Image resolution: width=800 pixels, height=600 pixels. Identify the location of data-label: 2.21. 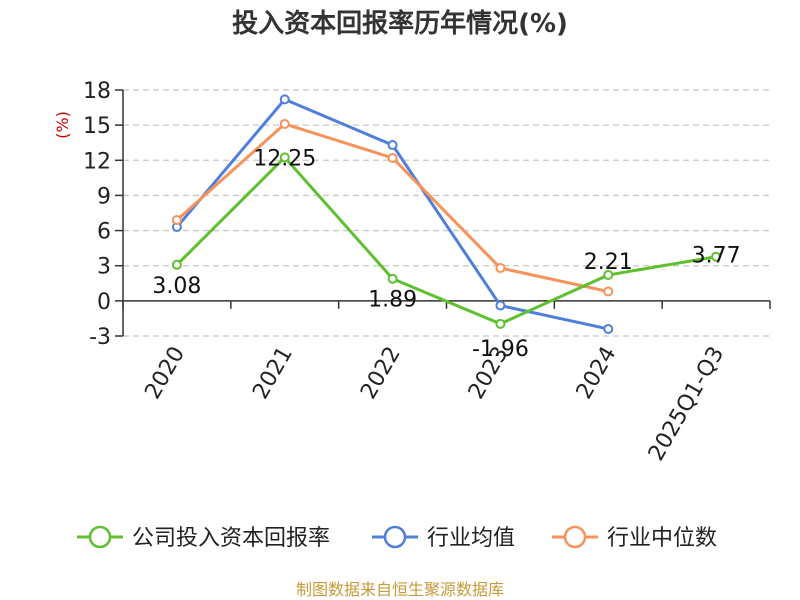
(608, 262).